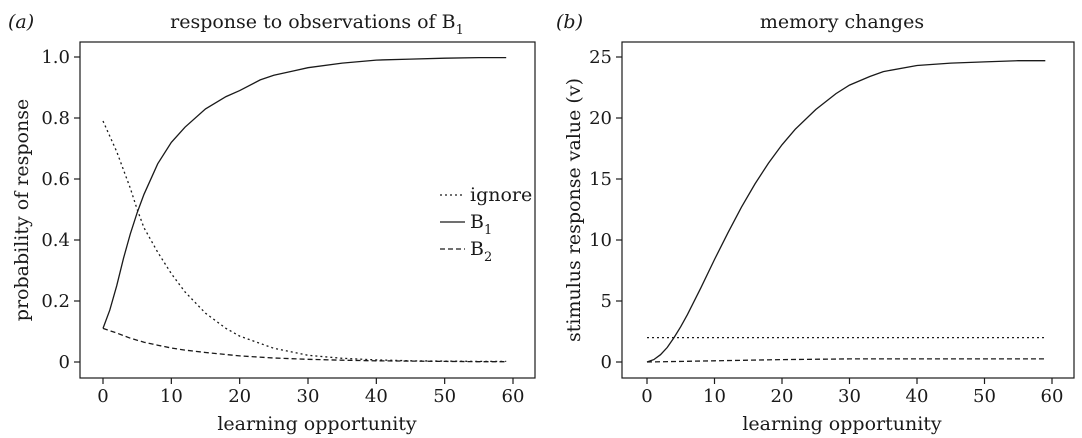  Describe the element at coordinates (55, 301) in the screenshot. I see `y-tick-label: 0.2` at that location.